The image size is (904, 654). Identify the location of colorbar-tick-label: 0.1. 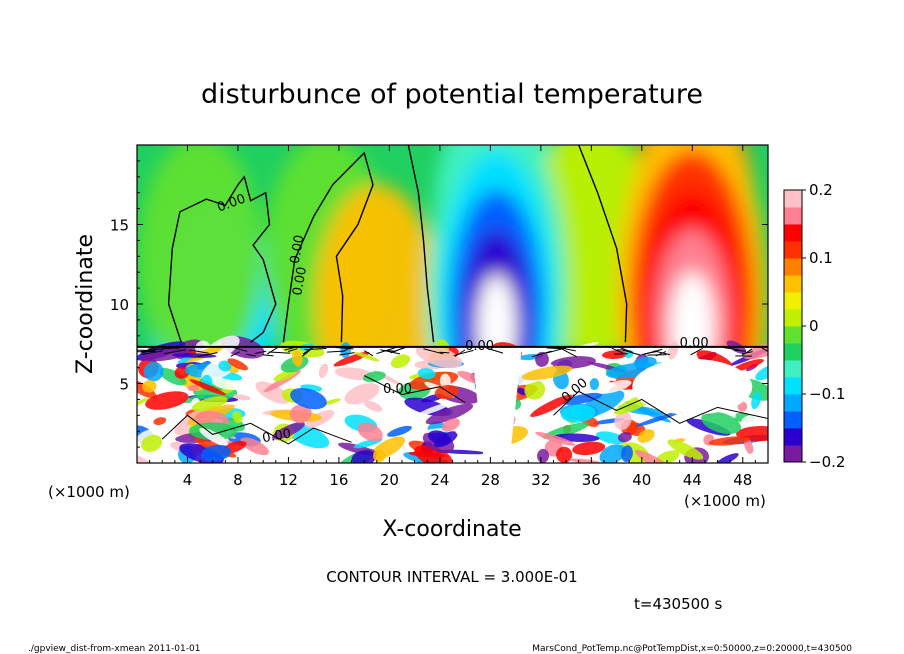
(821, 258).